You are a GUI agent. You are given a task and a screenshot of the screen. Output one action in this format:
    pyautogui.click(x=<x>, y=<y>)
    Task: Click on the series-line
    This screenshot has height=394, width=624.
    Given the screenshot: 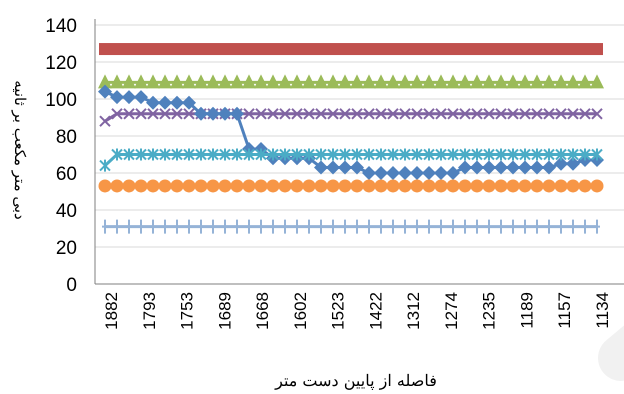 What is the action you would take?
    pyautogui.click(x=350, y=160)
    